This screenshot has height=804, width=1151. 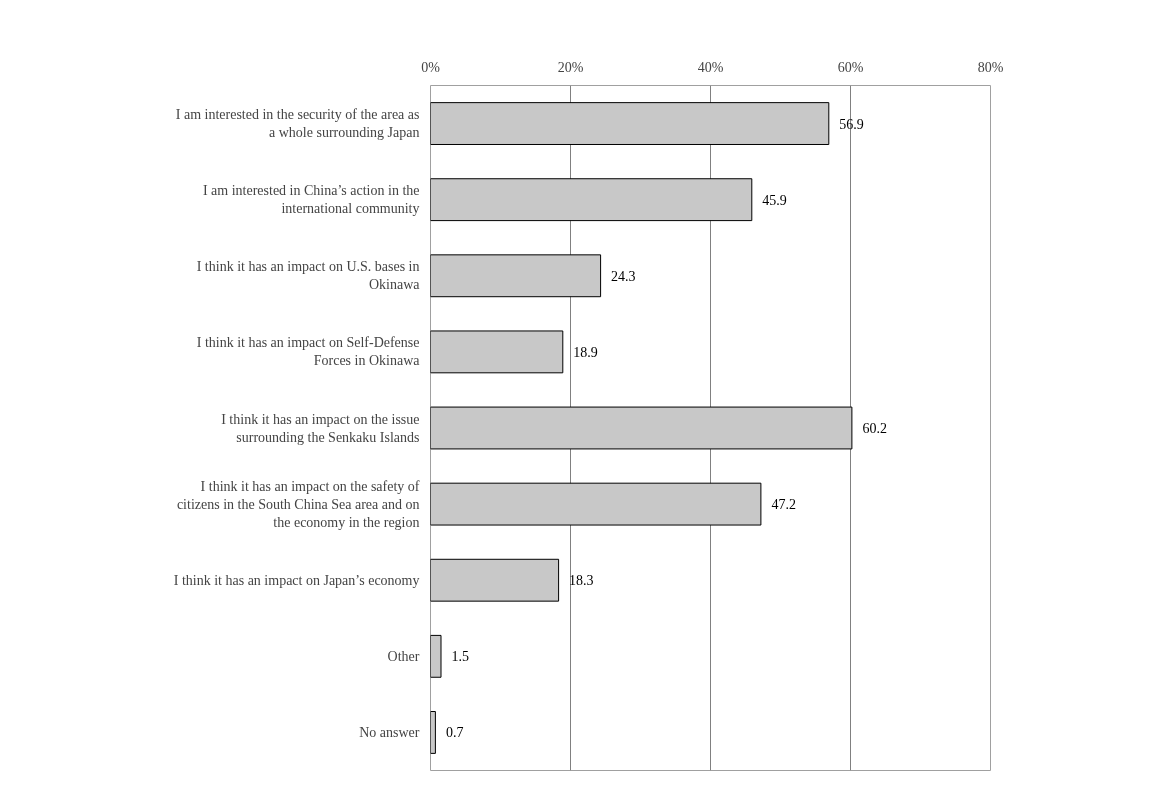 I want to click on data-label: 45.9, so click(x=774, y=200).